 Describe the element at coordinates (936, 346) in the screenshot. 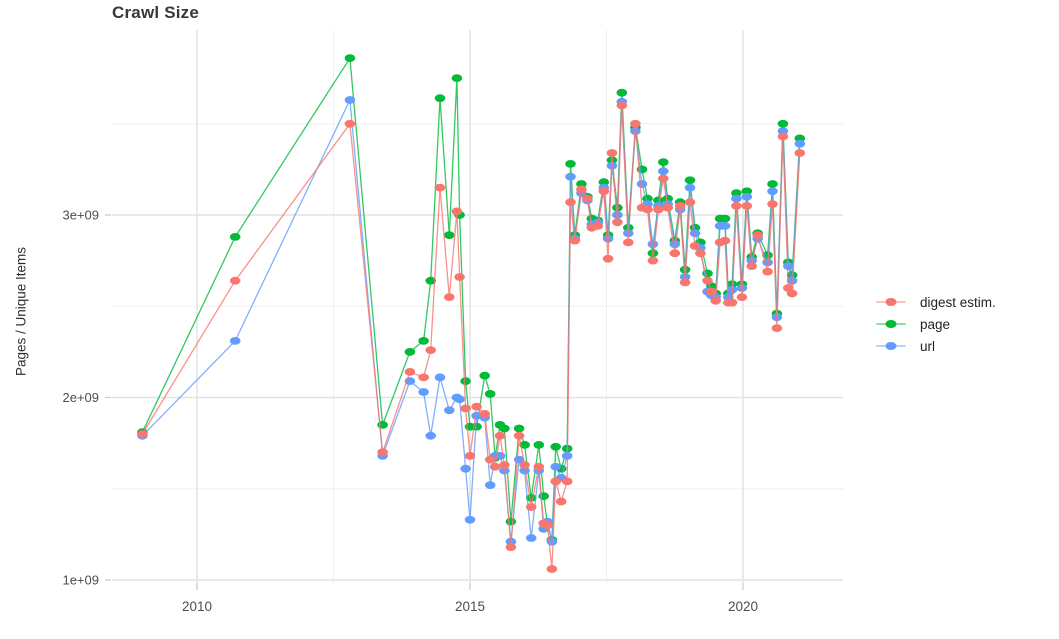

I see `legend-item-url: url` at that location.